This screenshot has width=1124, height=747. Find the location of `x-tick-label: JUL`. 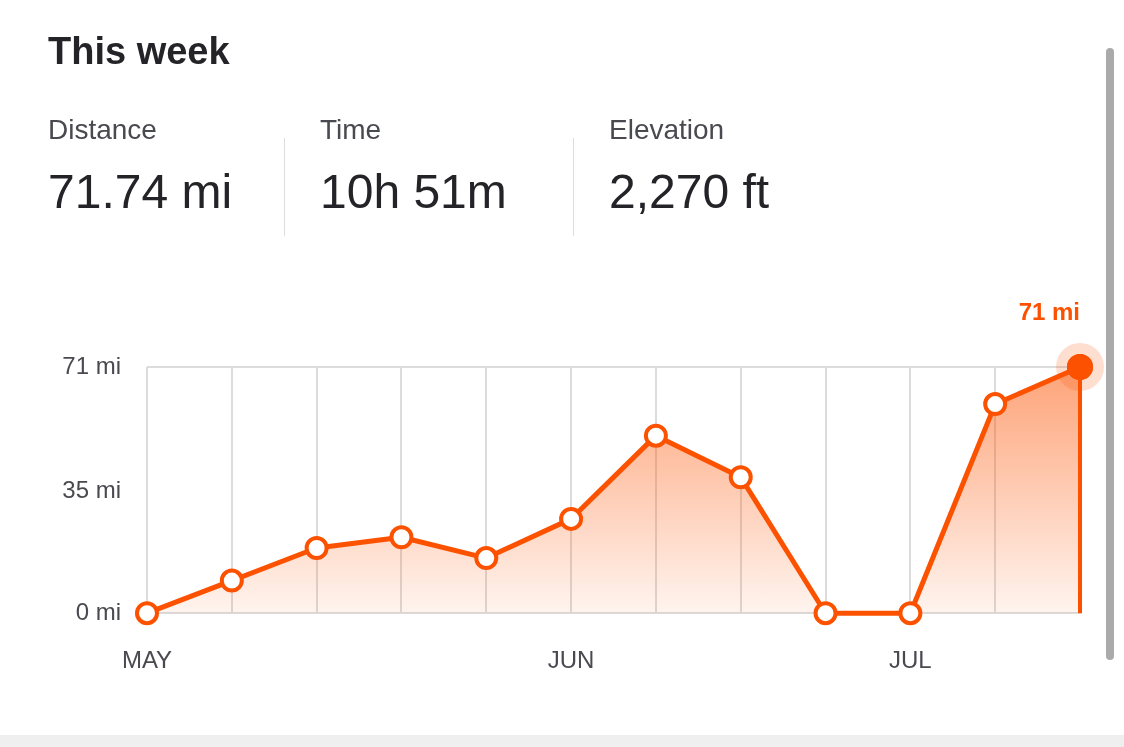

x-tick-label: JUL is located at coordinates (910, 660).